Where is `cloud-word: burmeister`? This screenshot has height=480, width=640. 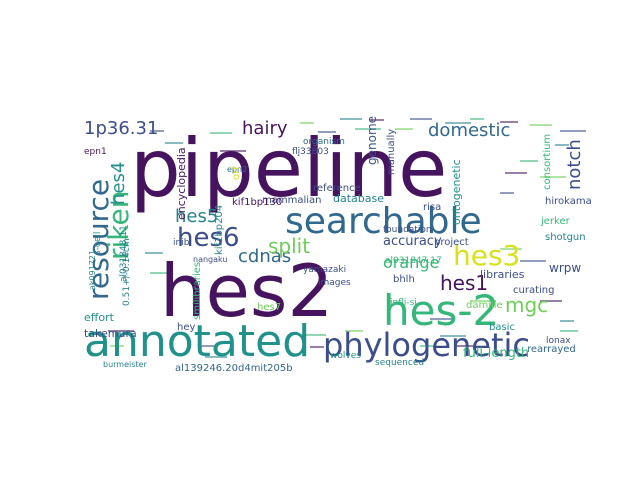
cloud-word: burmeister is located at coordinates (125, 364).